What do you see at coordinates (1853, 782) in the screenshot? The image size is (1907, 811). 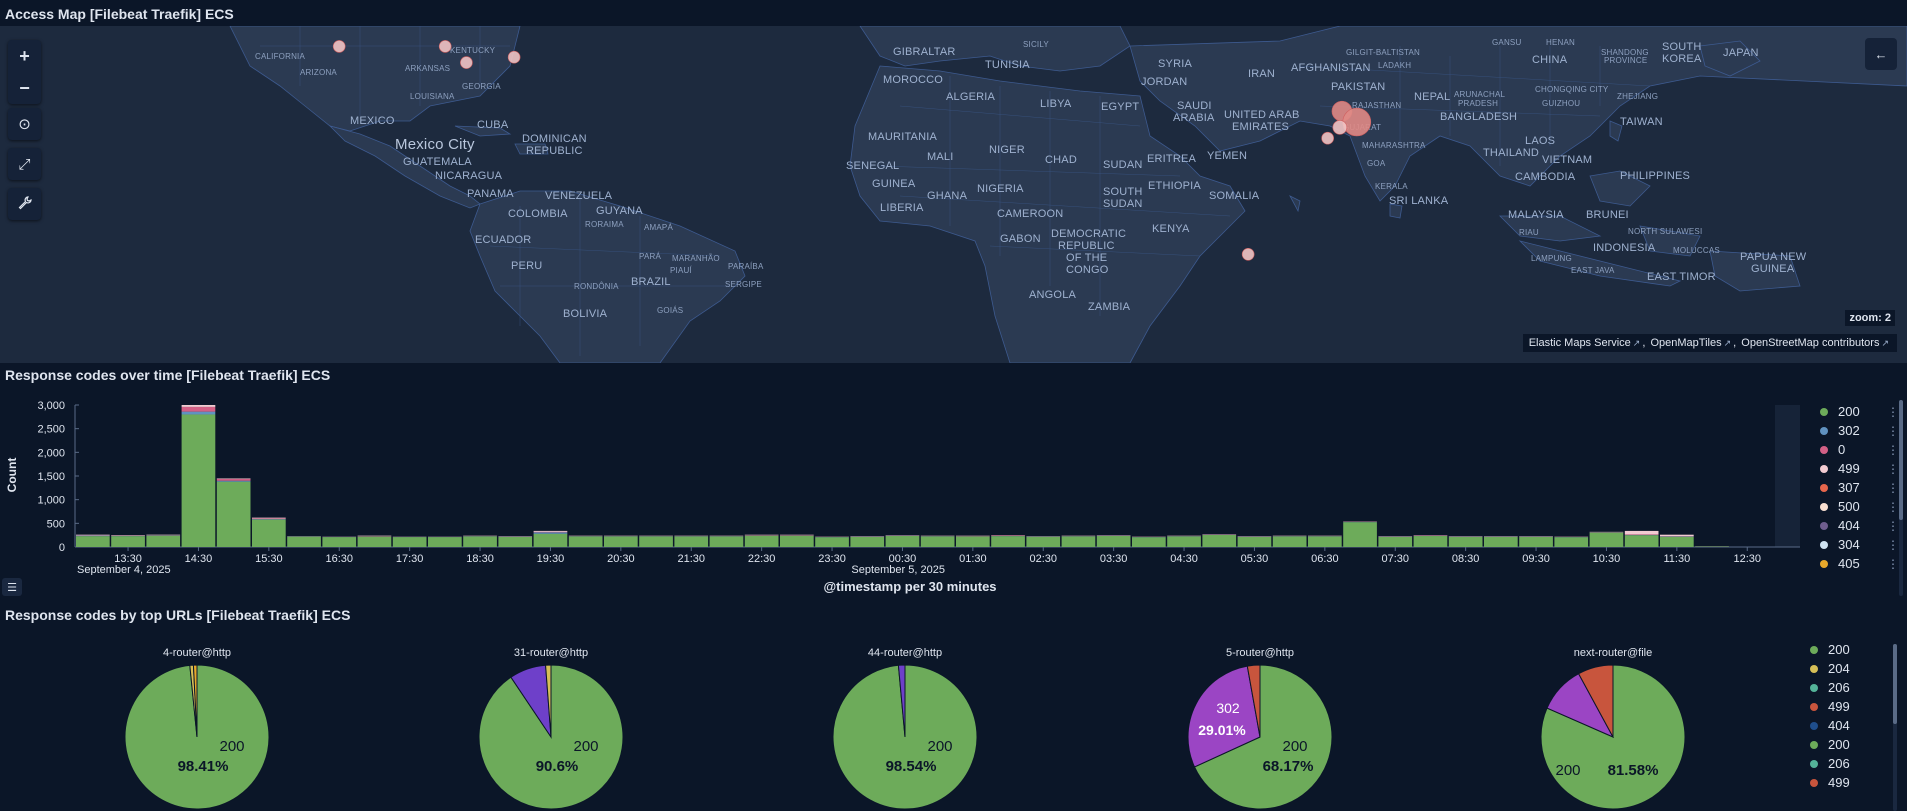 I see `pie-legend-item: 499` at bounding box center [1853, 782].